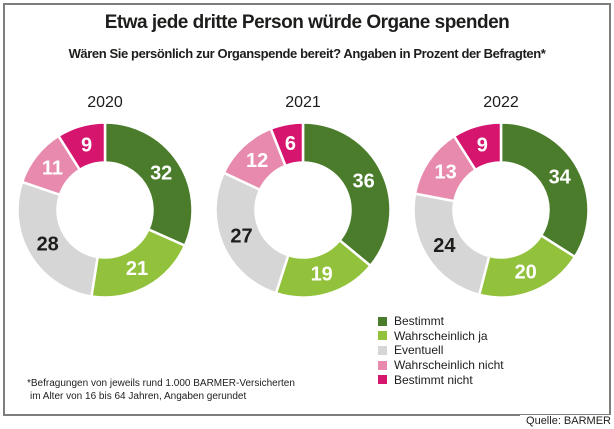 Image resolution: width=614 pixels, height=429 pixels. I want to click on year-label-2022: 2022, so click(501, 102).